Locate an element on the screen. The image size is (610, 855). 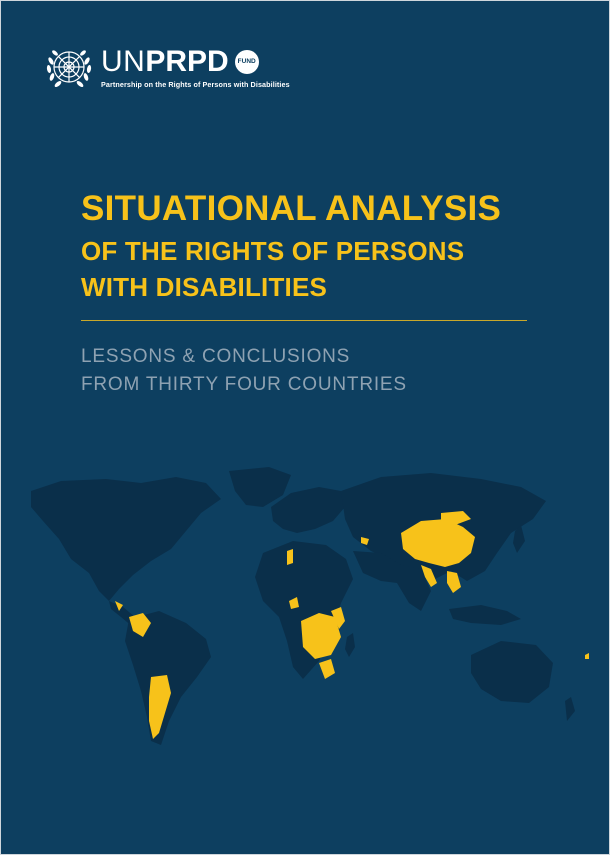
subtitle-line-2: FROM THIRTY FOUR COUNTRIES is located at coordinates (244, 384).